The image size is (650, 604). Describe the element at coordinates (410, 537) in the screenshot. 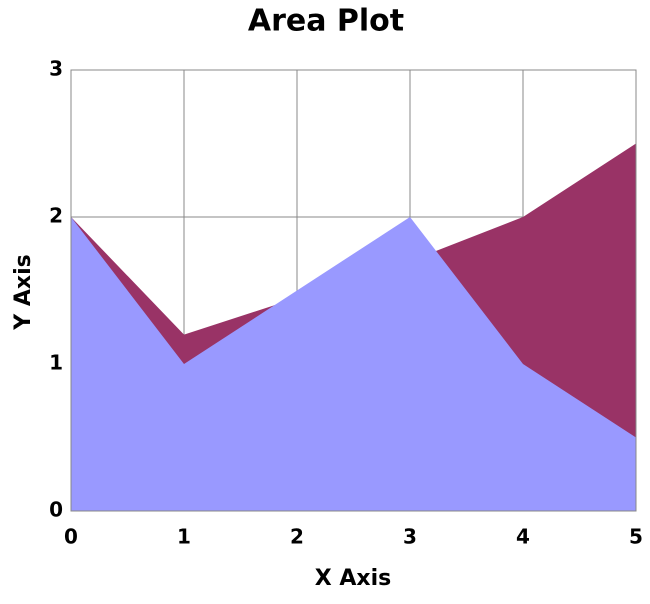

I see `x-tick-label: 3` at that location.